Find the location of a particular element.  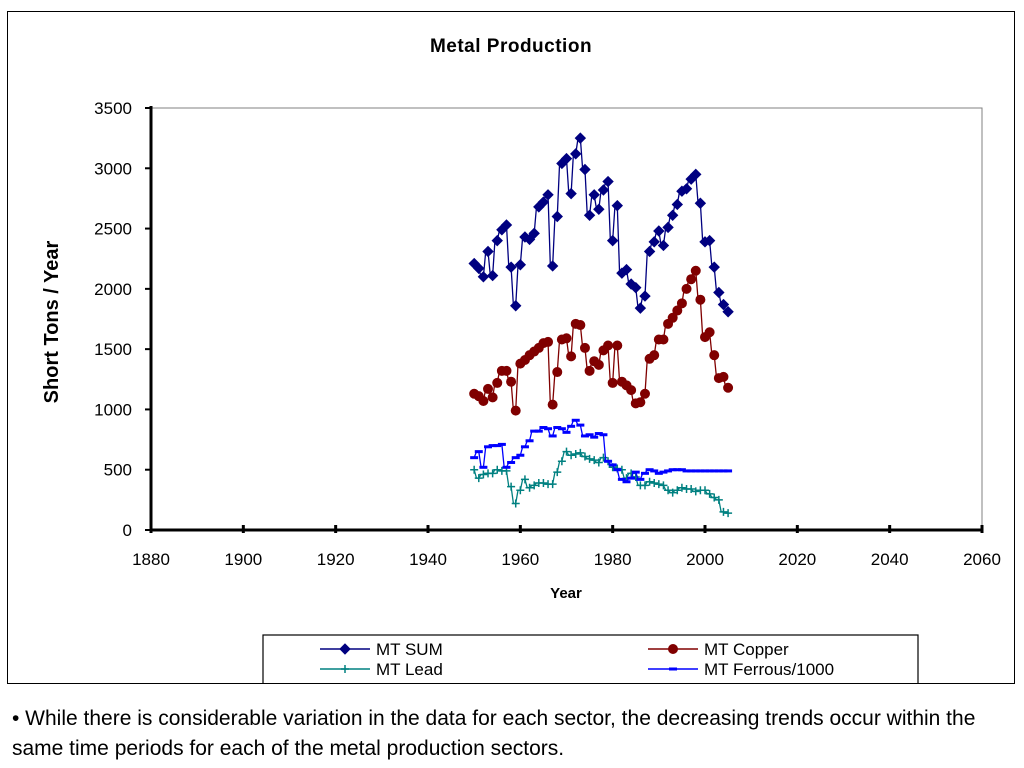

x-tick-label: 2060 is located at coordinates (982, 559).